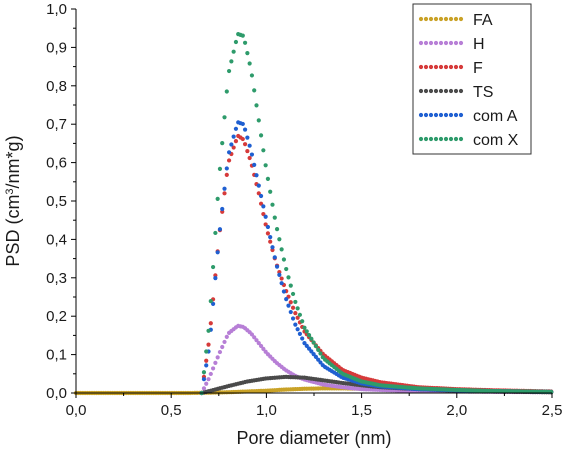 The image size is (563, 450). What do you see at coordinates (483, 20) in the screenshot?
I see `legend-label: FA` at bounding box center [483, 20].